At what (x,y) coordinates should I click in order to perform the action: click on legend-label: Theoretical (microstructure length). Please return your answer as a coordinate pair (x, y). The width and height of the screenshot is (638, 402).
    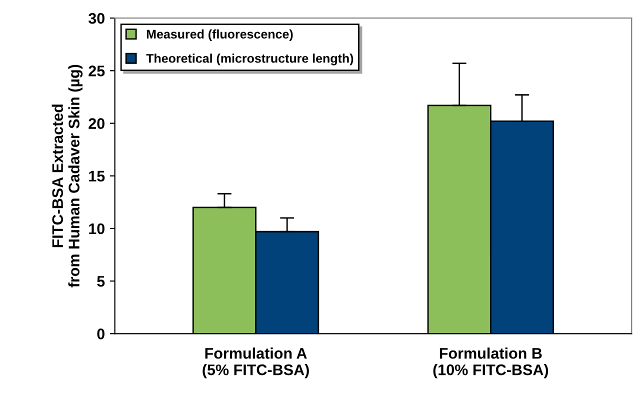
    Looking at the image, I should click on (250, 60).